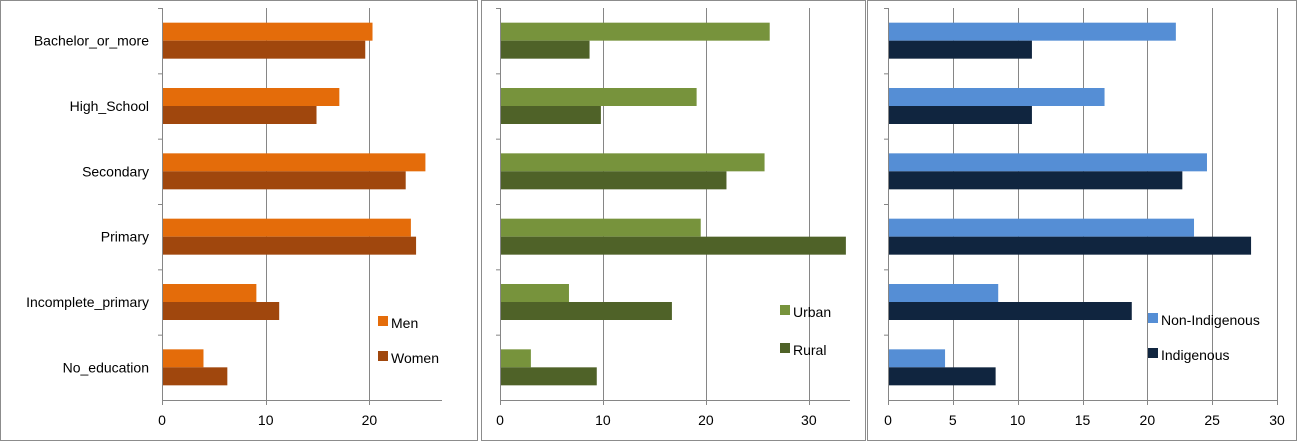 The height and width of the screenshot is (448, 1297). I want to click on legend-label: Men, so click(404, 323).